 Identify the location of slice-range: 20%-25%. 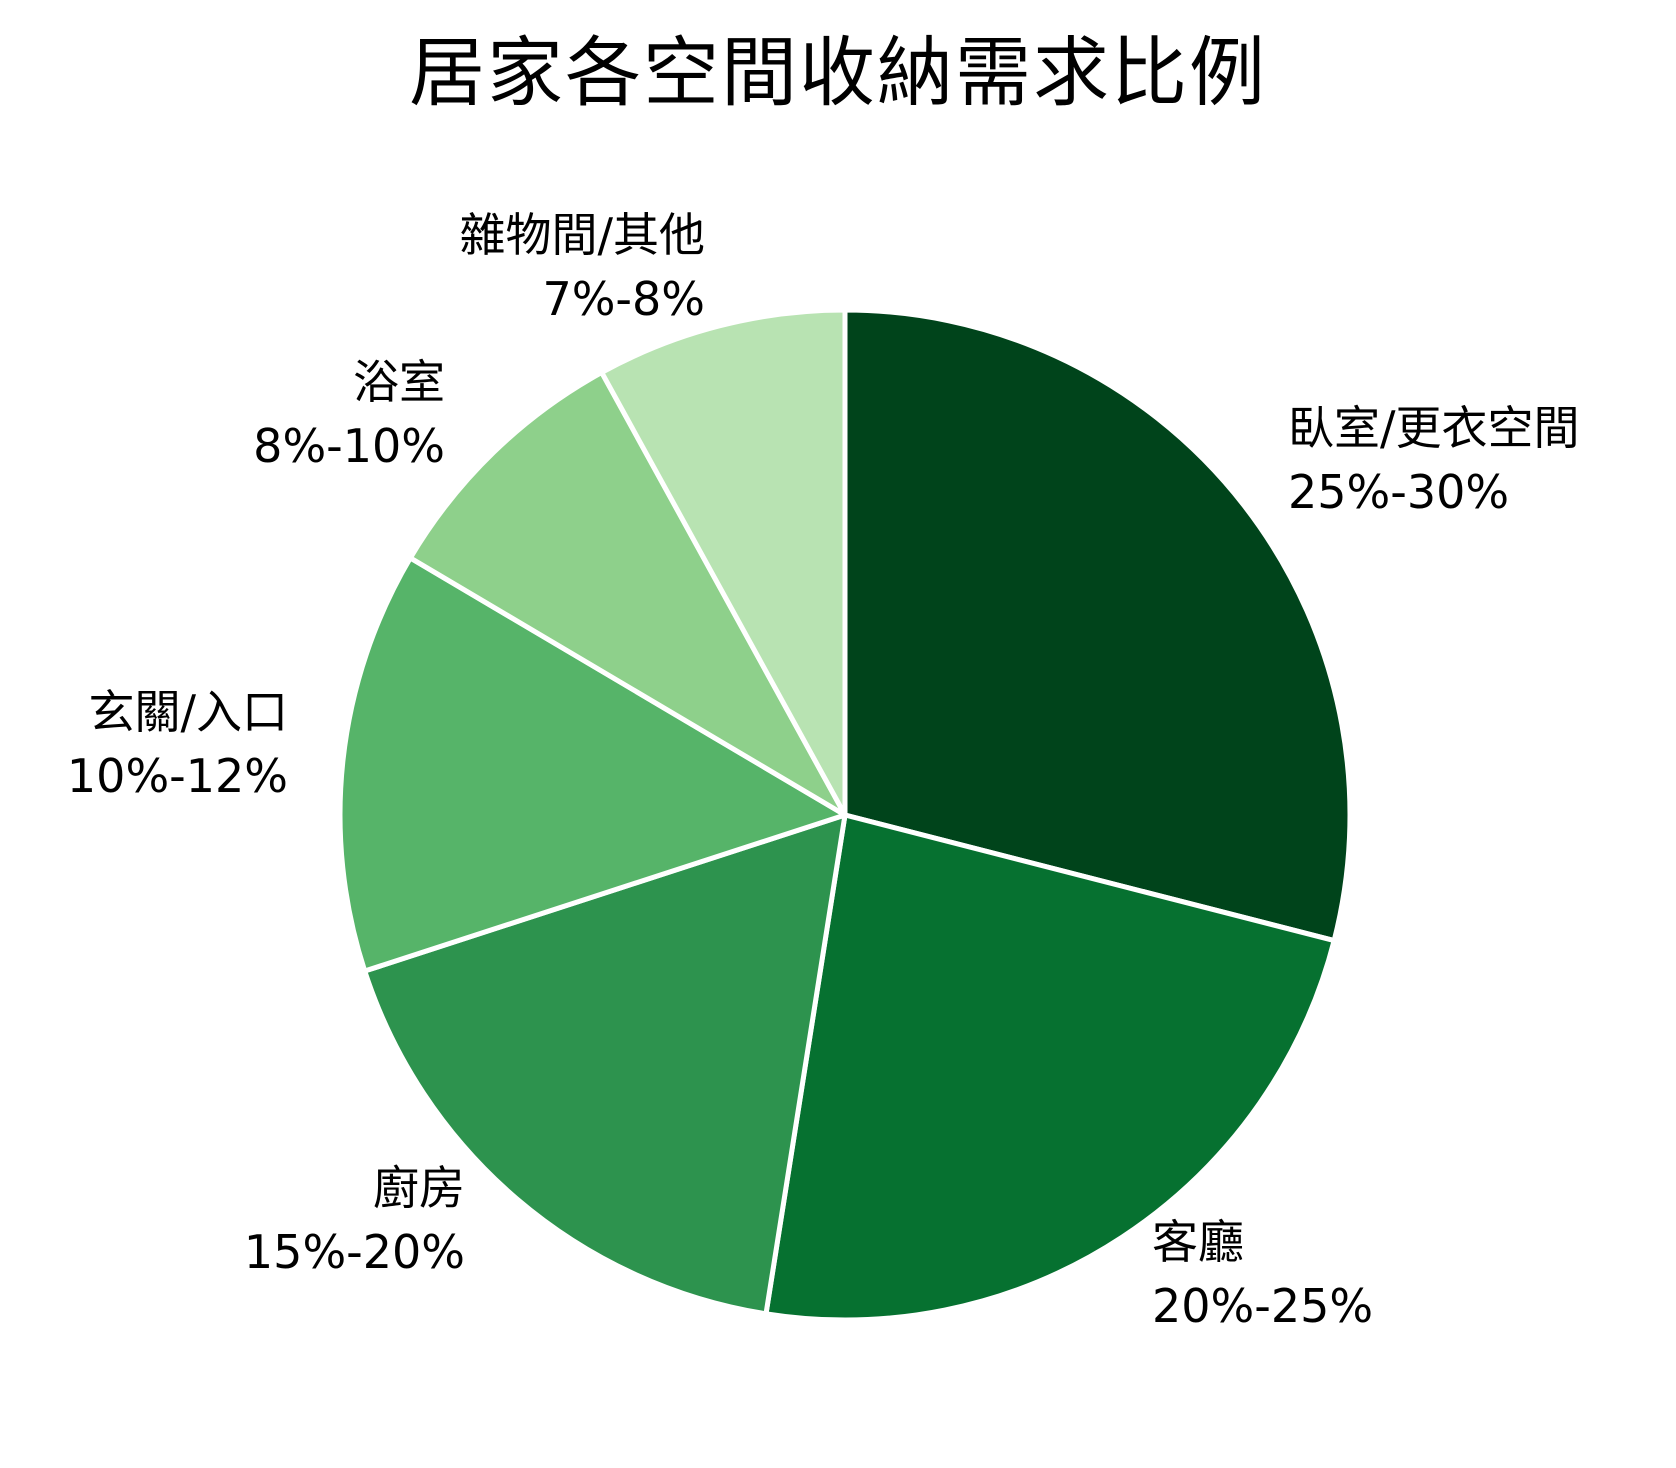
(1263, 1306).